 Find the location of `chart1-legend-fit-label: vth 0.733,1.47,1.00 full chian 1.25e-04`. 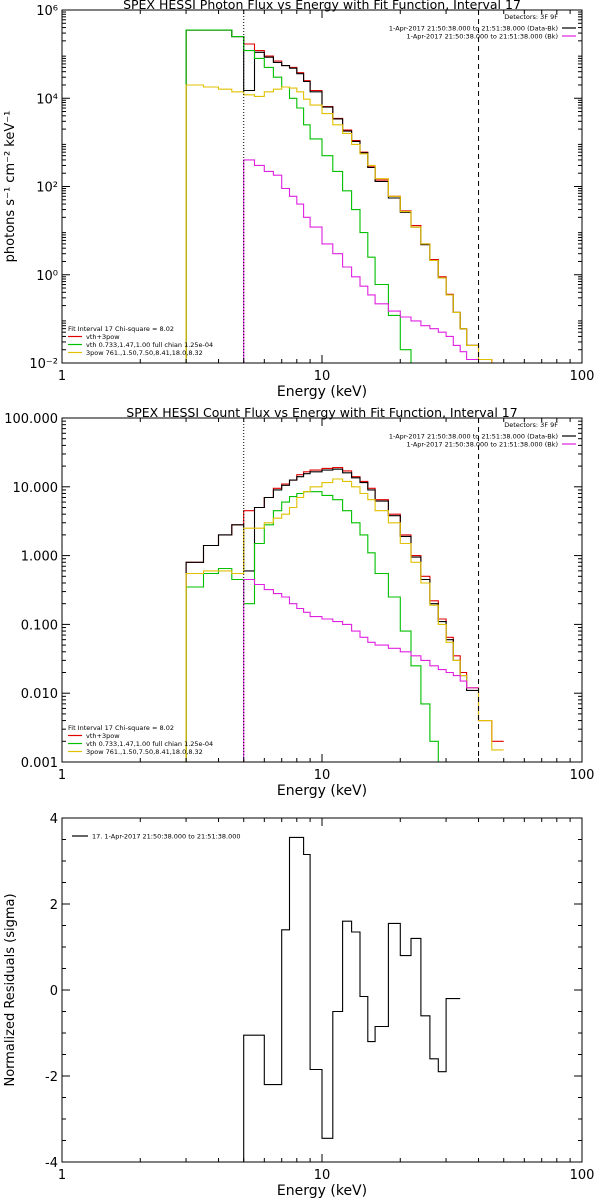

chart1-legend-fit-label: vth 0.733,1.47,1.00 full chian 1.25e-04 is located at coordinates (149, 345).